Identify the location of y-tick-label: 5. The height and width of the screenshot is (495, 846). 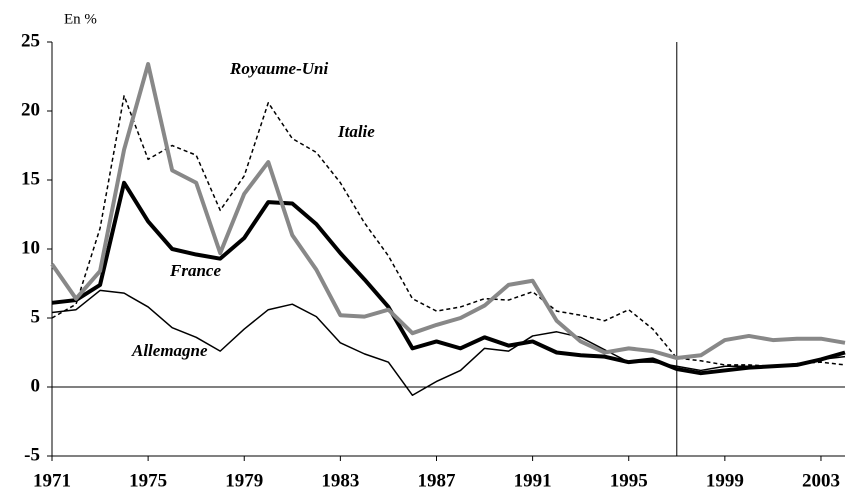
(36, 316).